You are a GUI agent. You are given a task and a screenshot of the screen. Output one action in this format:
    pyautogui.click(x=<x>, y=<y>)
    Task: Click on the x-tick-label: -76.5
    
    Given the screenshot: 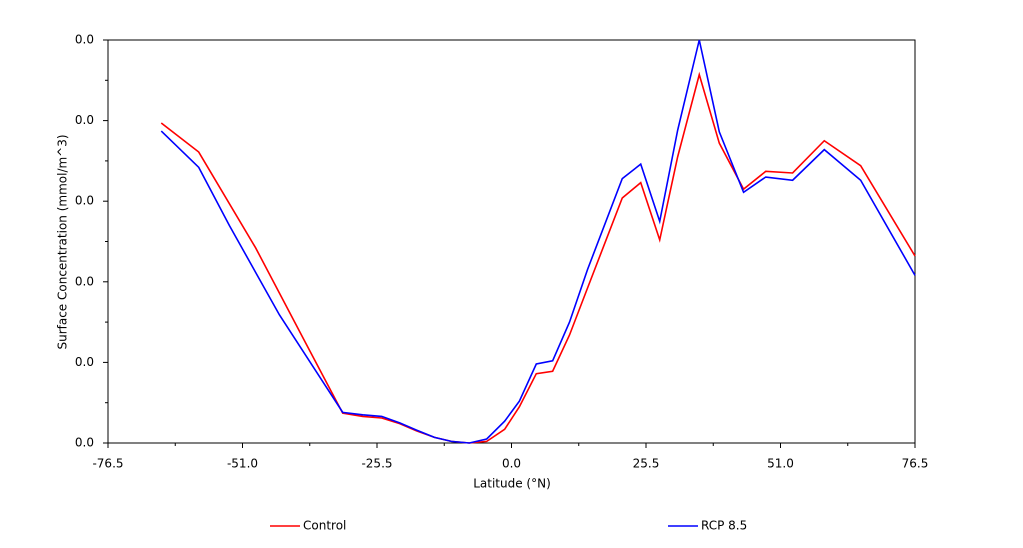 What is the action you would take?
    pyautogui.click(x=107, y=464)
    